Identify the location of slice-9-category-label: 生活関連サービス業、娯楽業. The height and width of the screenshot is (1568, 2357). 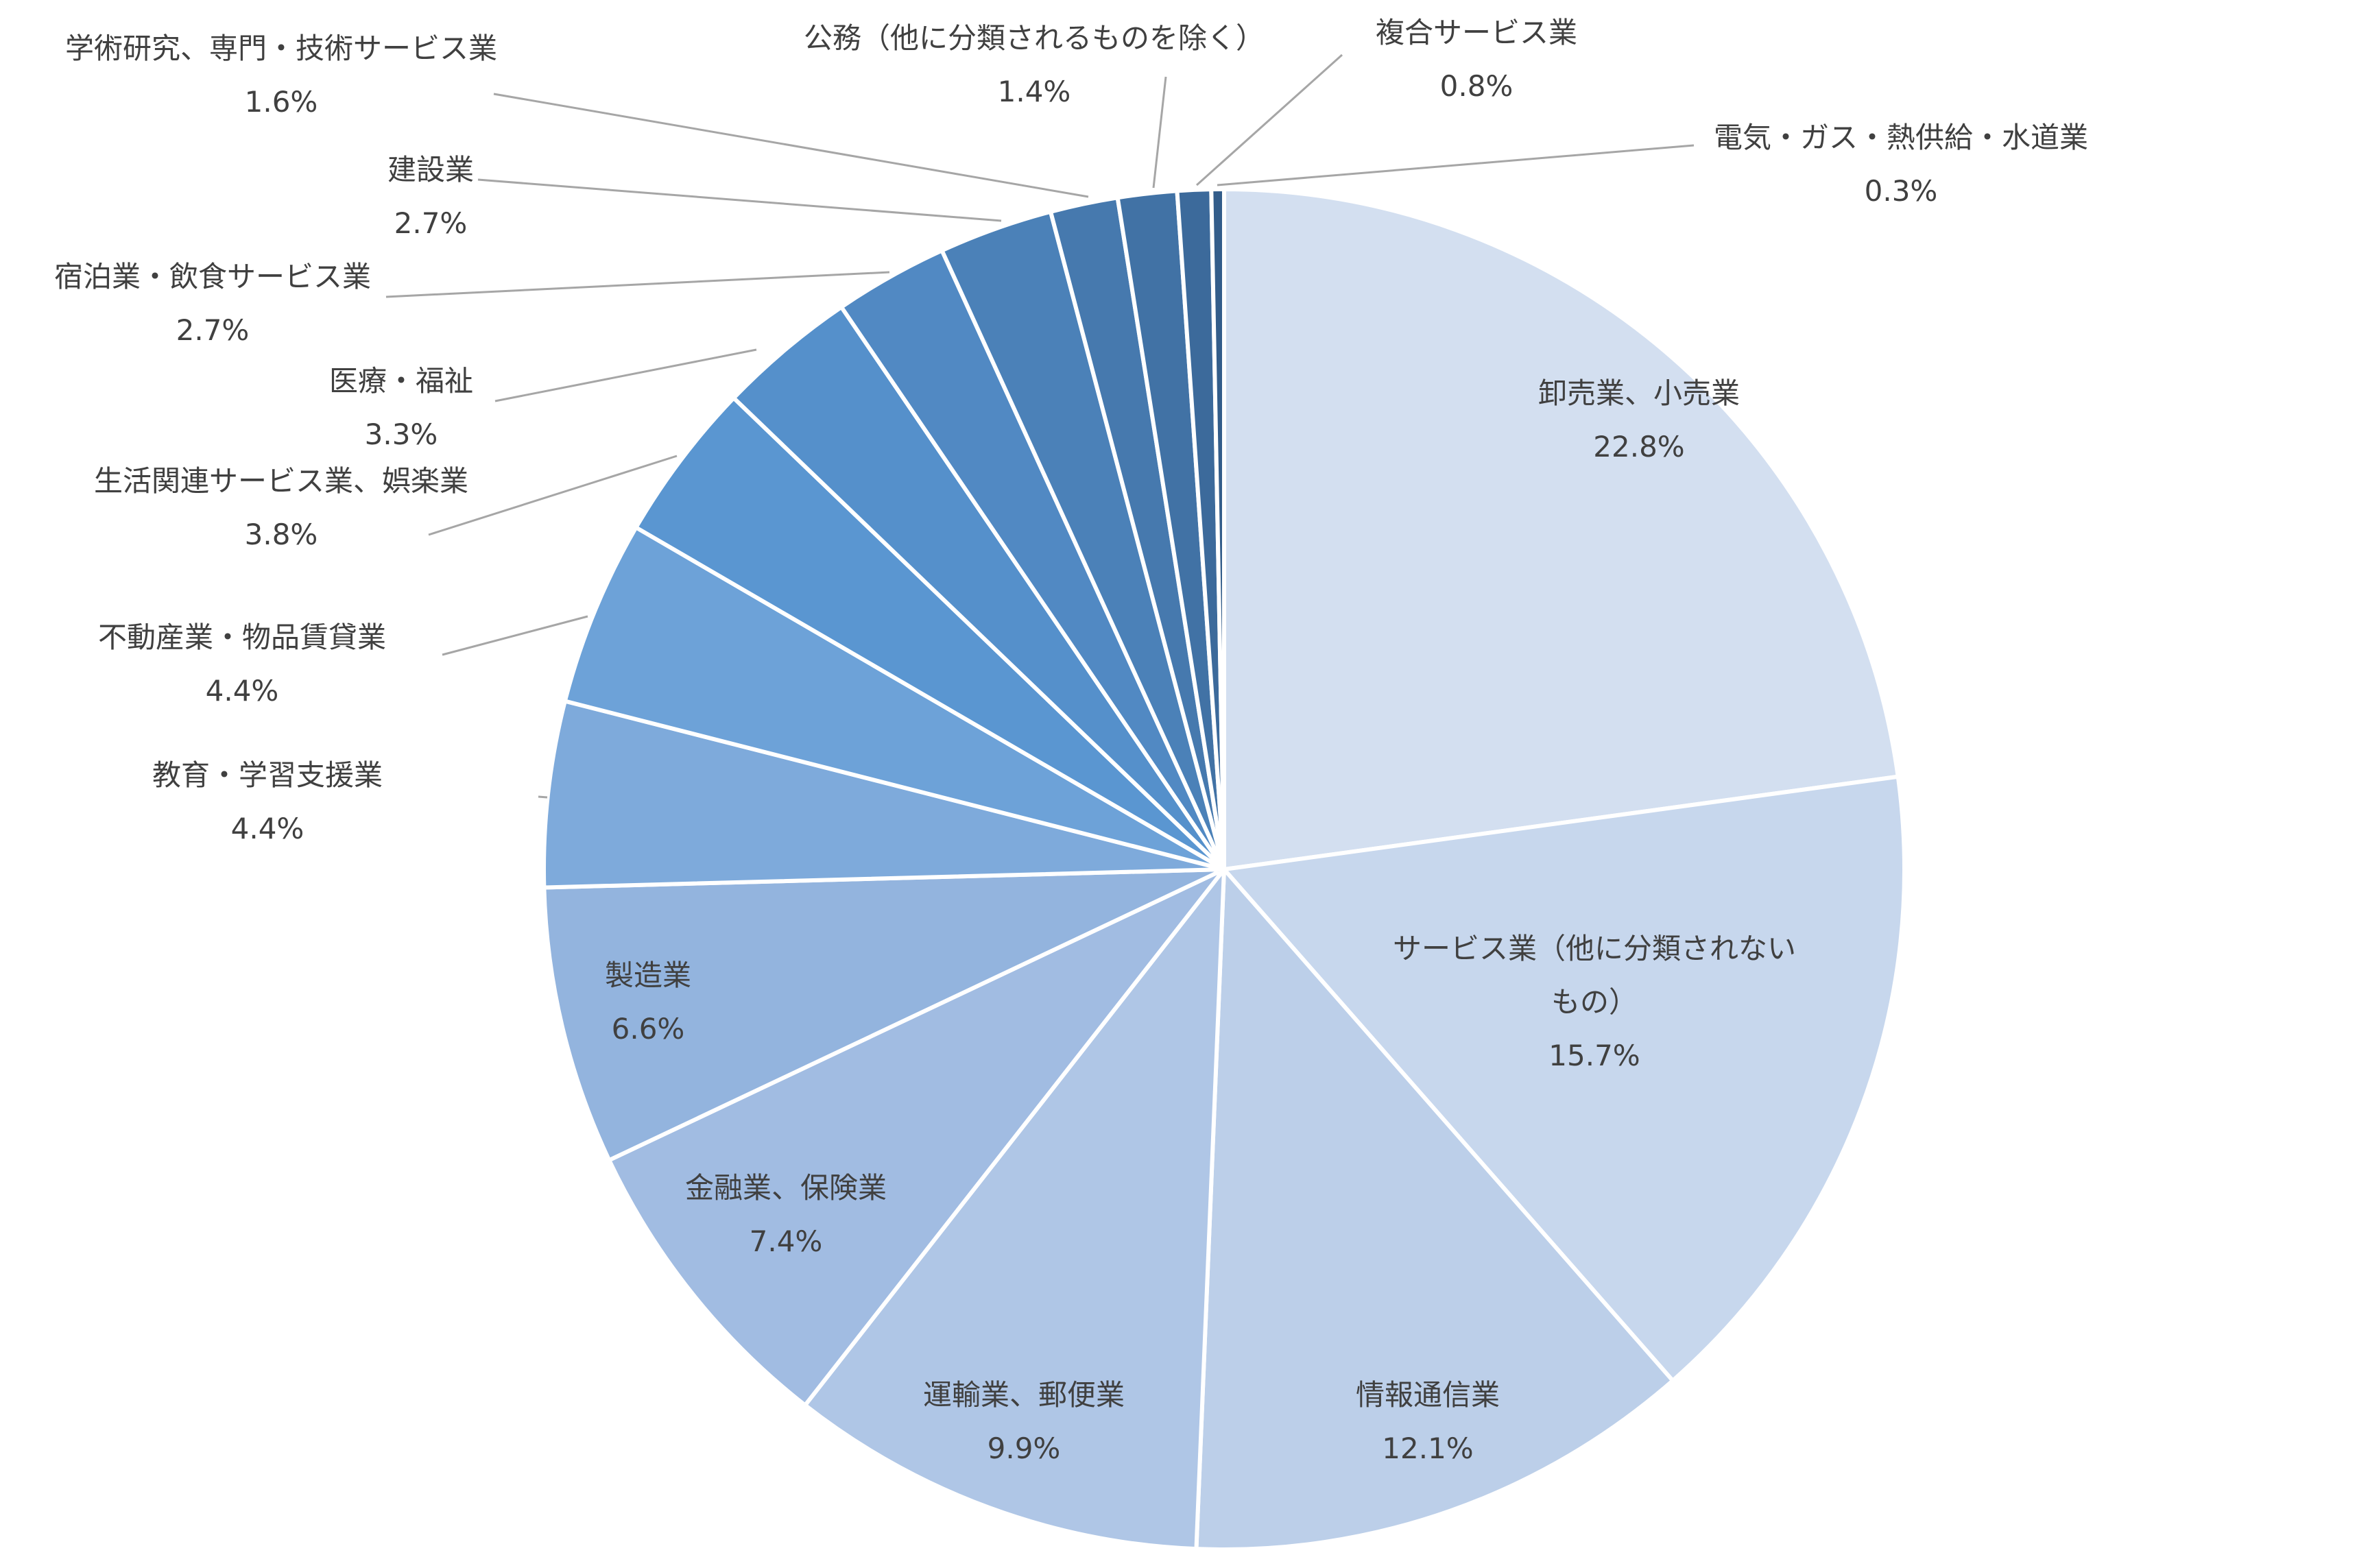
(281, 481).